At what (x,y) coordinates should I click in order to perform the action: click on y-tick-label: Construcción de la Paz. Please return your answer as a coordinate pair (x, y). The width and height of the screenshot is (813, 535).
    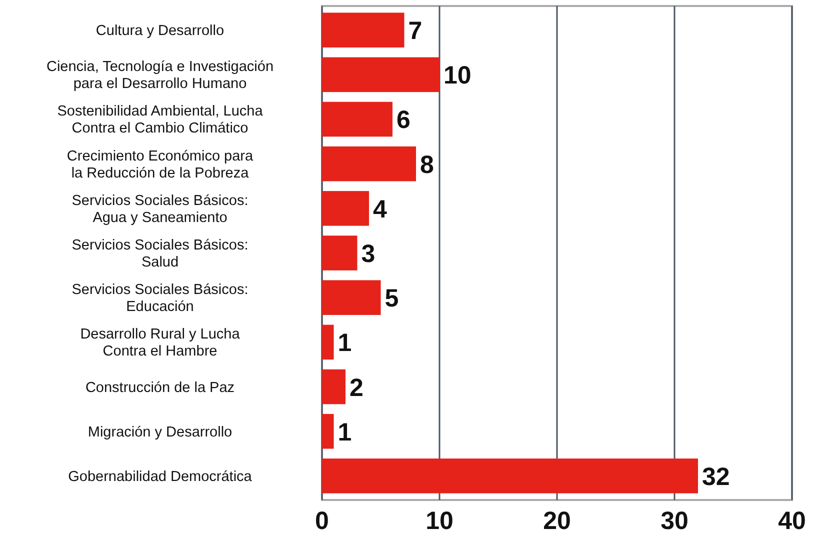
    Looking at the image, I should click on (160, 388).